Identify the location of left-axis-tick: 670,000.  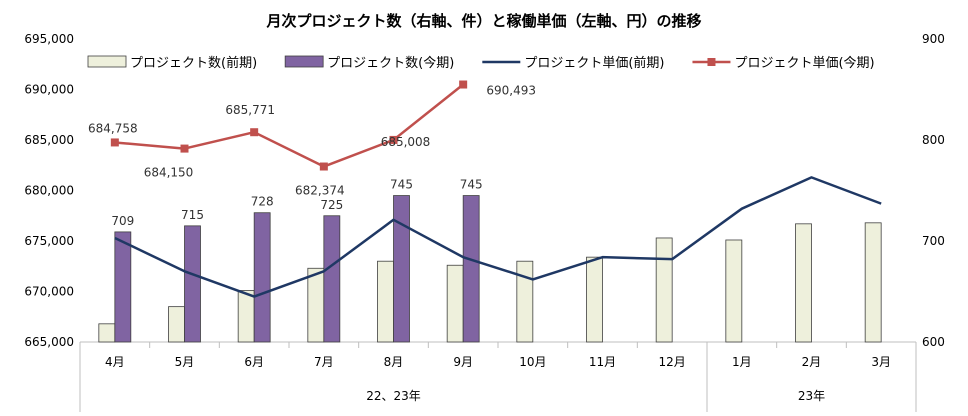
(49, 292).